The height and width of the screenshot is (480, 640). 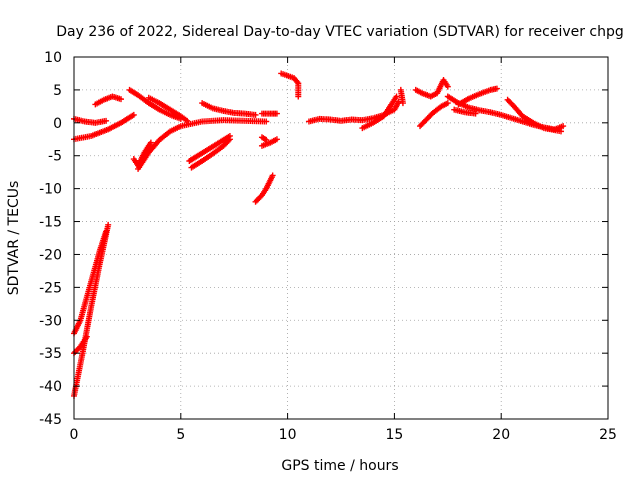 What do you see at coordinates (14, 238) in the screenshot?
I see `y-axis-label: SDTVAR / TECUs` at bounding box center [14, 238].